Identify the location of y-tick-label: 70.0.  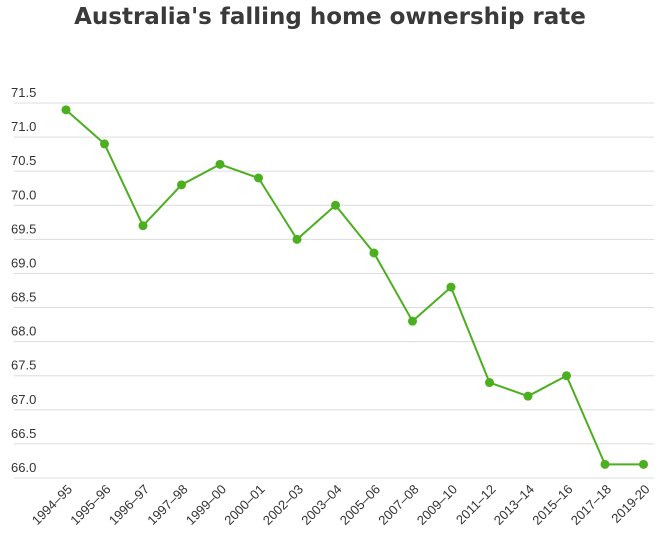
(23, 194).